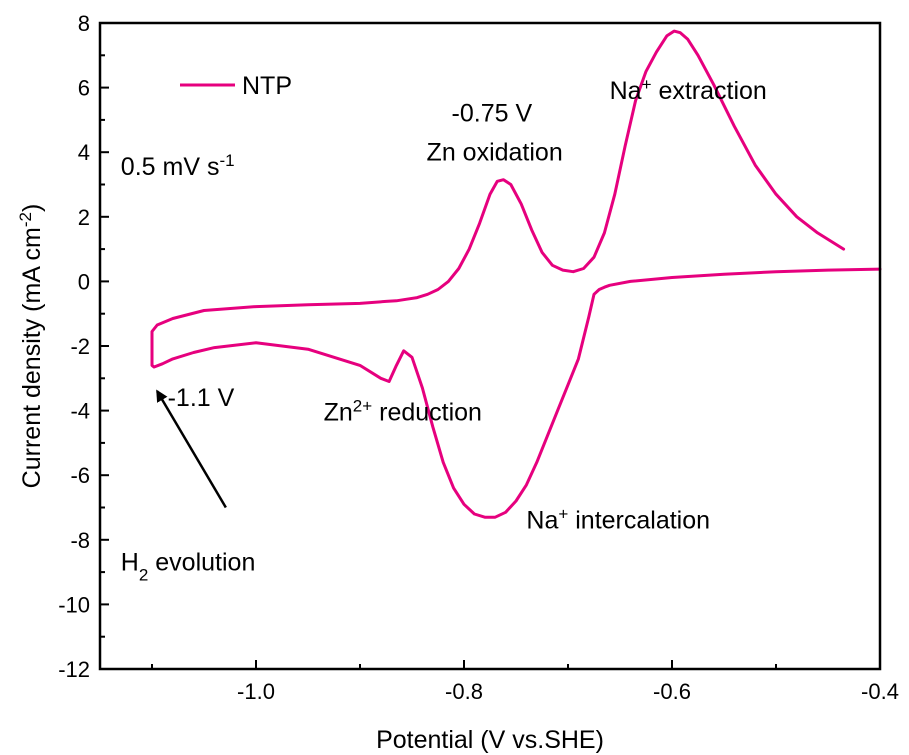 This screenshot has width=909, height=755. What do you see at coordinates (188, 566) in the screenshot?
I see `annotation-h2-evolution: H2 evolution` at bounding box center [188, 566].